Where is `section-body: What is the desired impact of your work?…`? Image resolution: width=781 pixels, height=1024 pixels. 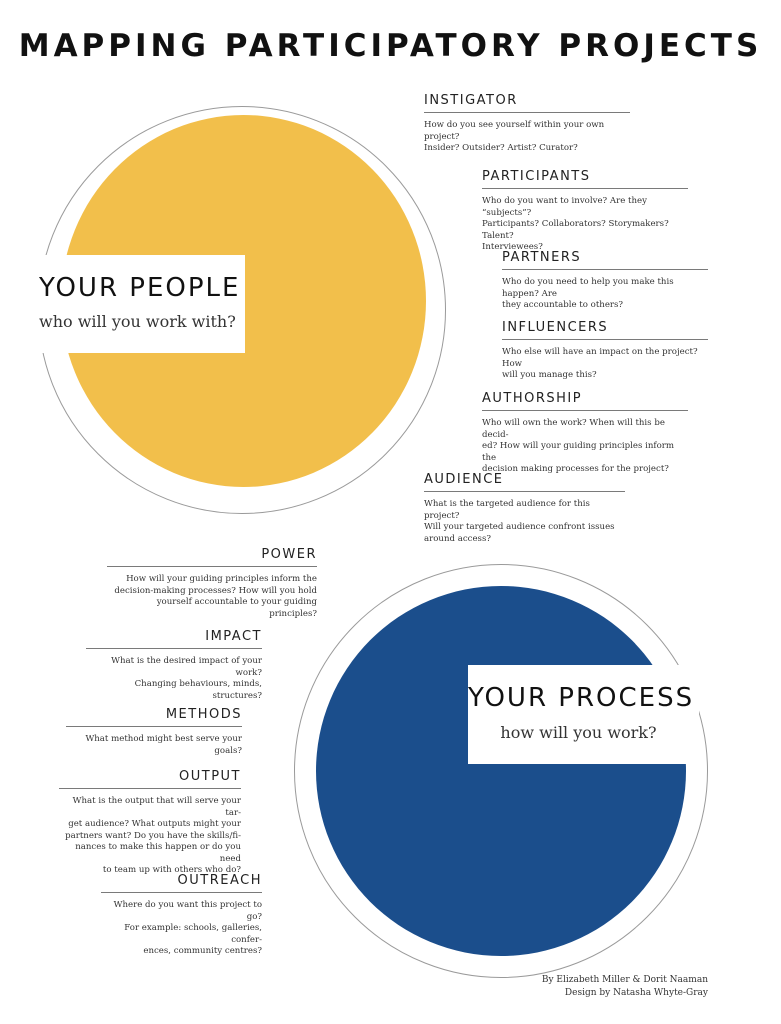
section-body: What is the desired impact of your work?… is located at coordinates (174, 679).